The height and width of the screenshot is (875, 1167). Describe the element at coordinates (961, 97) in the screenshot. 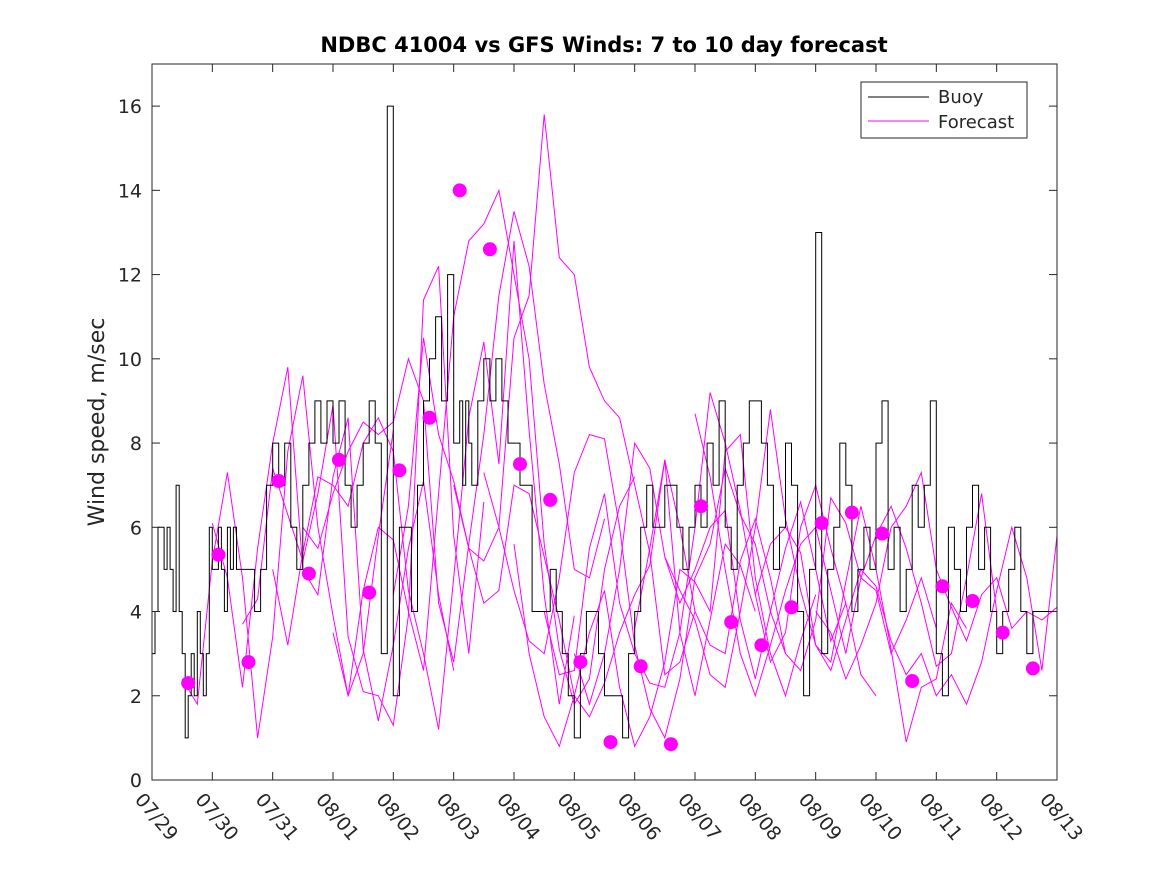

I see `legend-label-buoy: Buoy` at that location.